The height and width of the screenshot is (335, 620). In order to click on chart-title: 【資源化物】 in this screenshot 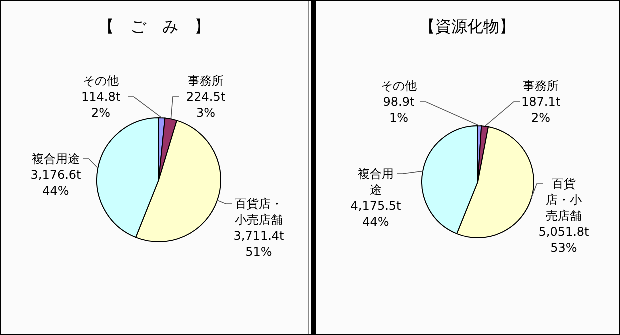, I will do `click(467, 27)`.